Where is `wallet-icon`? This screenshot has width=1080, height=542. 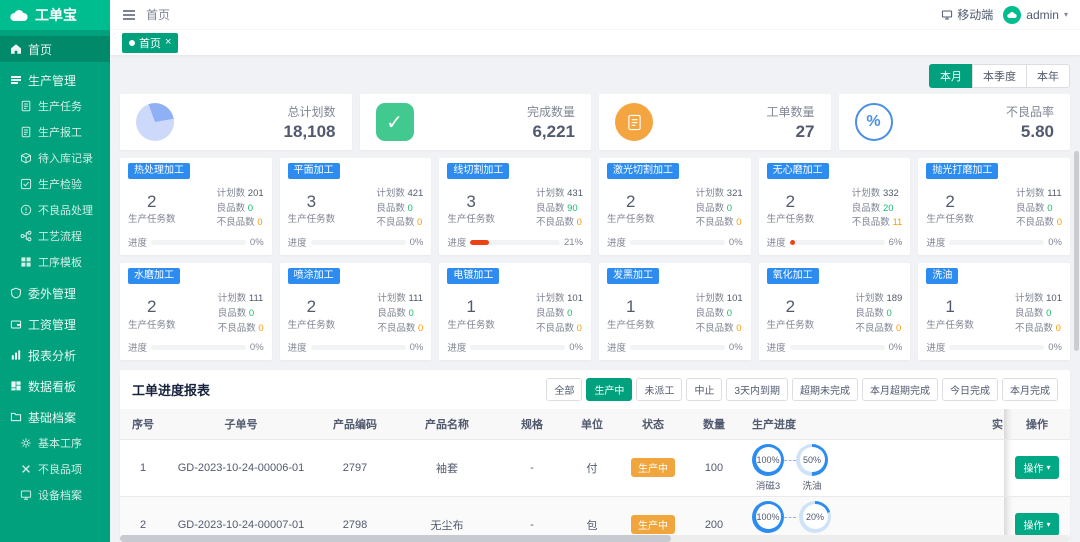 wallet-icon is located at coordinates (16, 324).